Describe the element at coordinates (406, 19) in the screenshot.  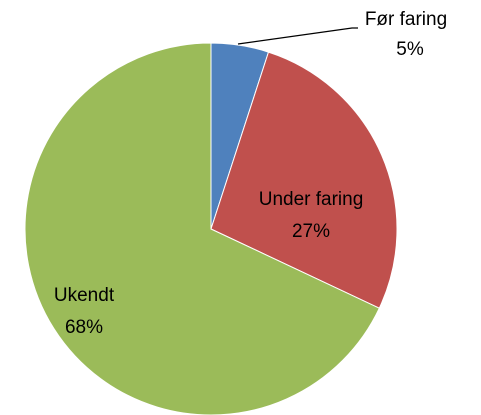
I see `category-label: Før faring` at that location.